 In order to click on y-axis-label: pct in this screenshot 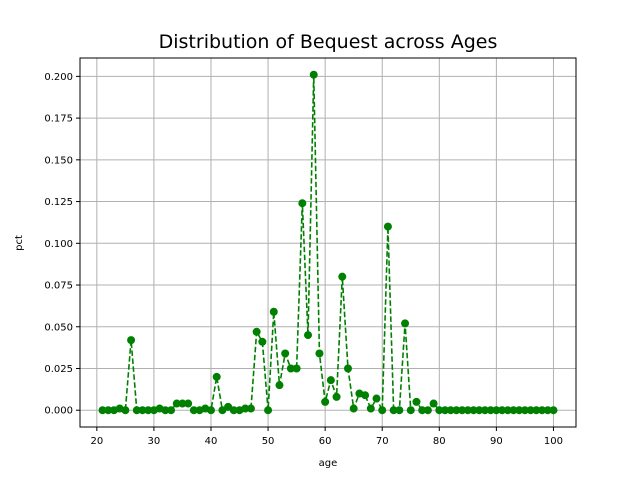, I will do `click(19, 243)`.